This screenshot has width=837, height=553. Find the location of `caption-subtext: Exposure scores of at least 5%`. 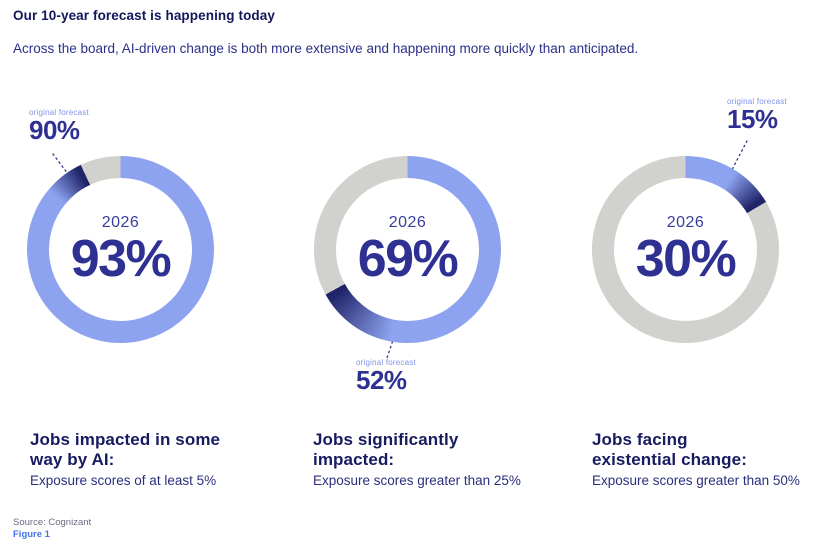

caption-subtext: Exposure scores of at least 5% is located at coordinates (123, 480).